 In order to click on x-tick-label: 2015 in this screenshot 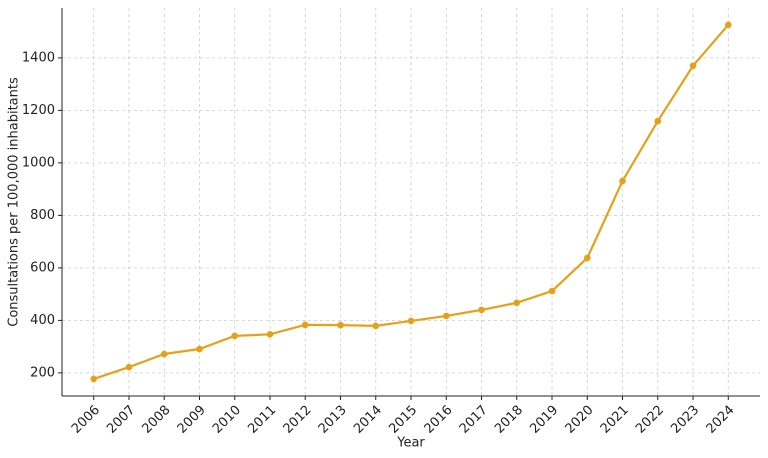, I will do `click(403, 420)`.